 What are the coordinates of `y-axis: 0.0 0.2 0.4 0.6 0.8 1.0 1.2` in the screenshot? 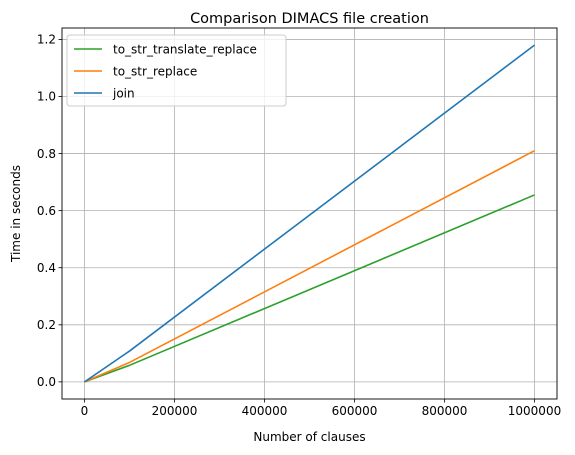 It's located at (49, 211).